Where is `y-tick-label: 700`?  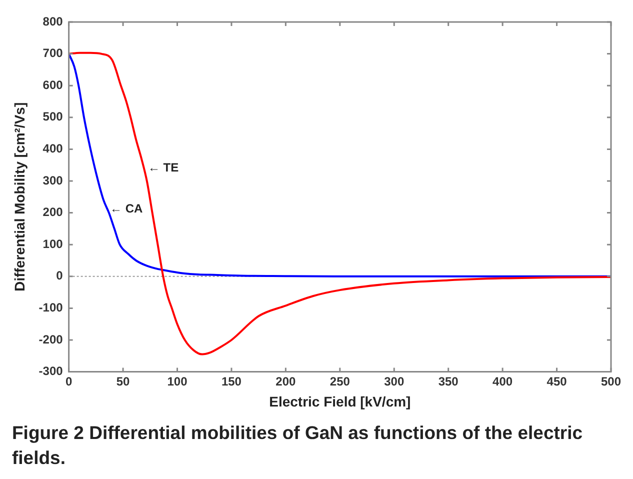
y-tick-label: 700 is located at coordinates (53, 53).